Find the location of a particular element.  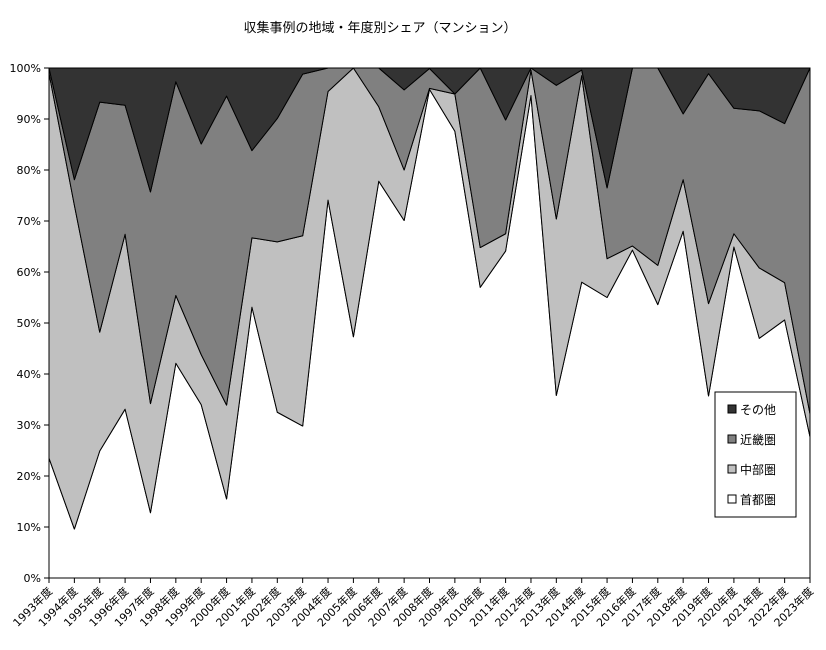

y-axis: 0% 10% 20% 30% 40% 50% 60% 70% 80% 90% 100% is located at coordinates (29, 323).